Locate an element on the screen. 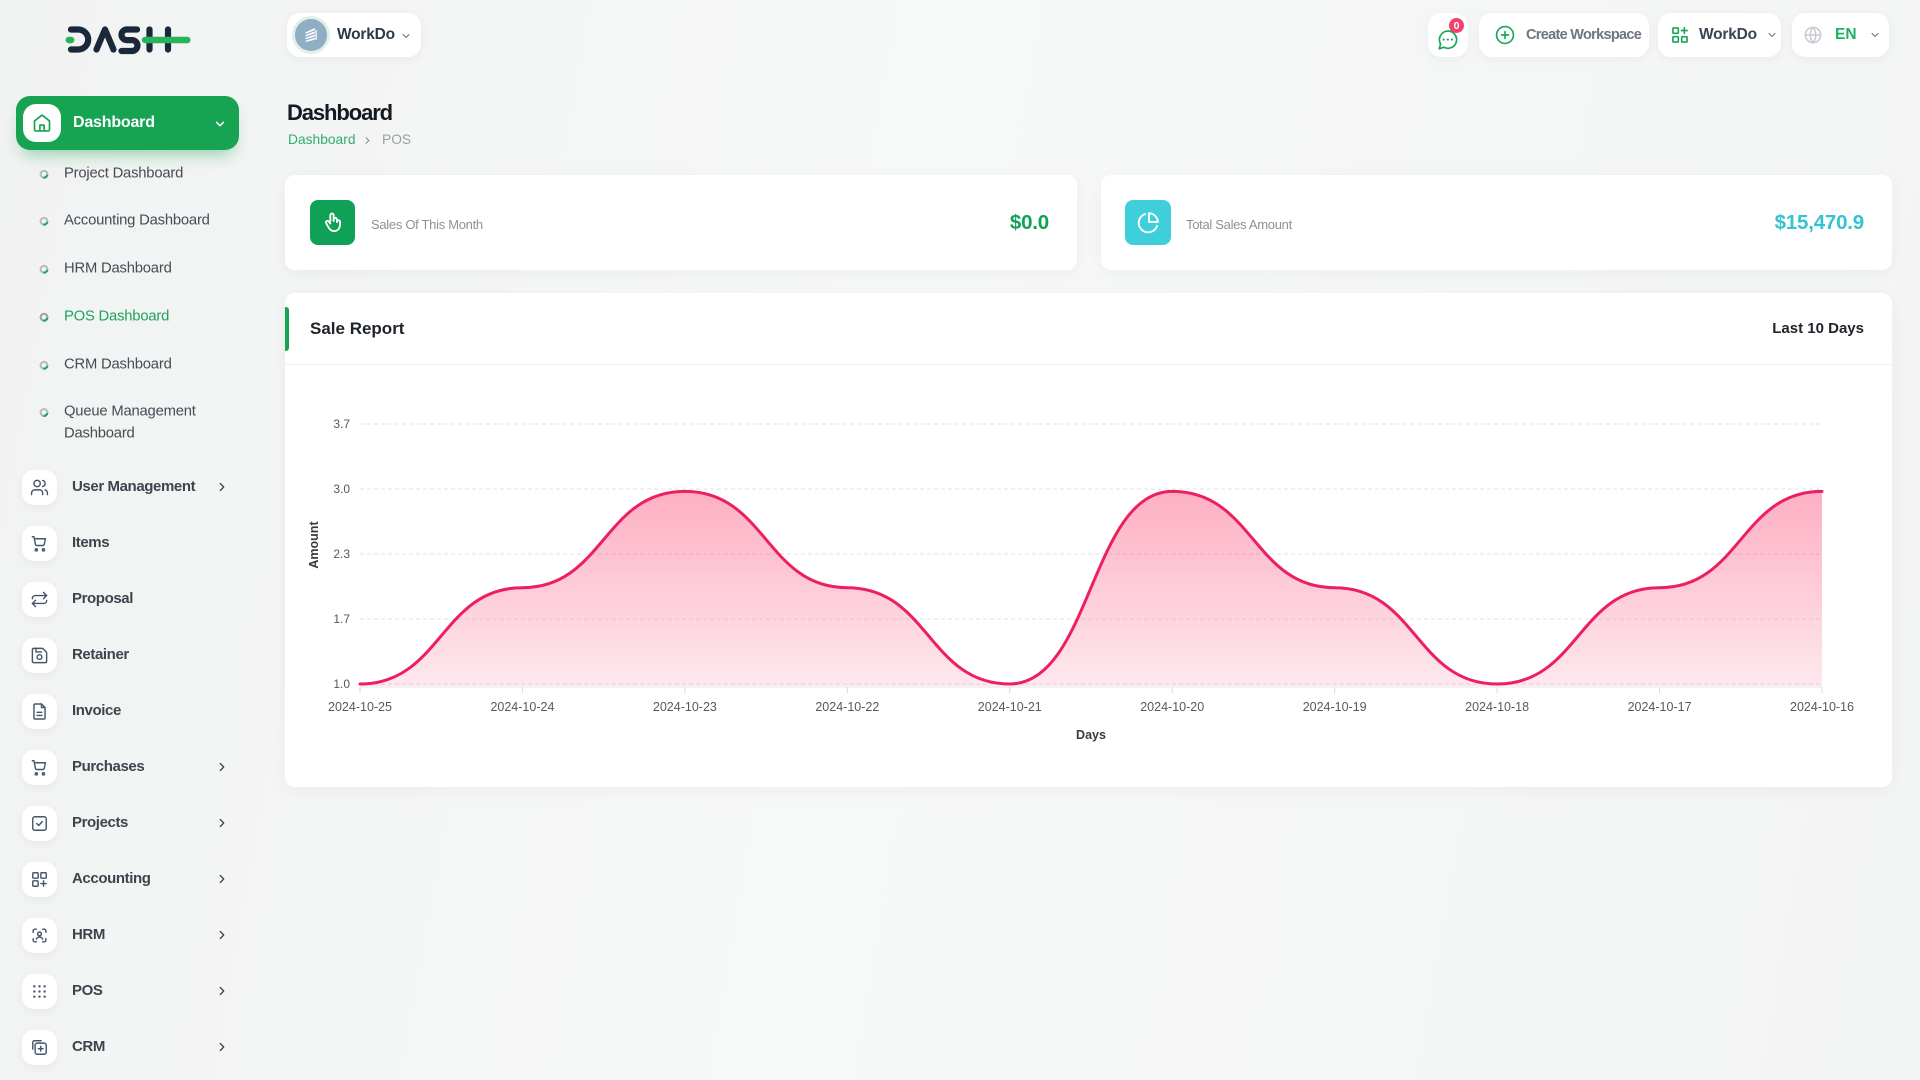 This screenshot has width=1920, height=1080. svg-text: 2024-10-19 is located at coordinates (1335, 707).